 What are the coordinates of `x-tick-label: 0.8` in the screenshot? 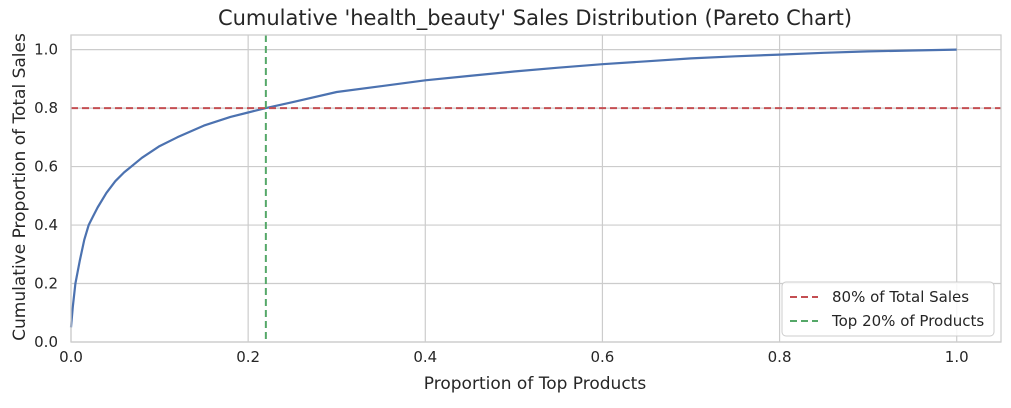 It's located at (780, 357).